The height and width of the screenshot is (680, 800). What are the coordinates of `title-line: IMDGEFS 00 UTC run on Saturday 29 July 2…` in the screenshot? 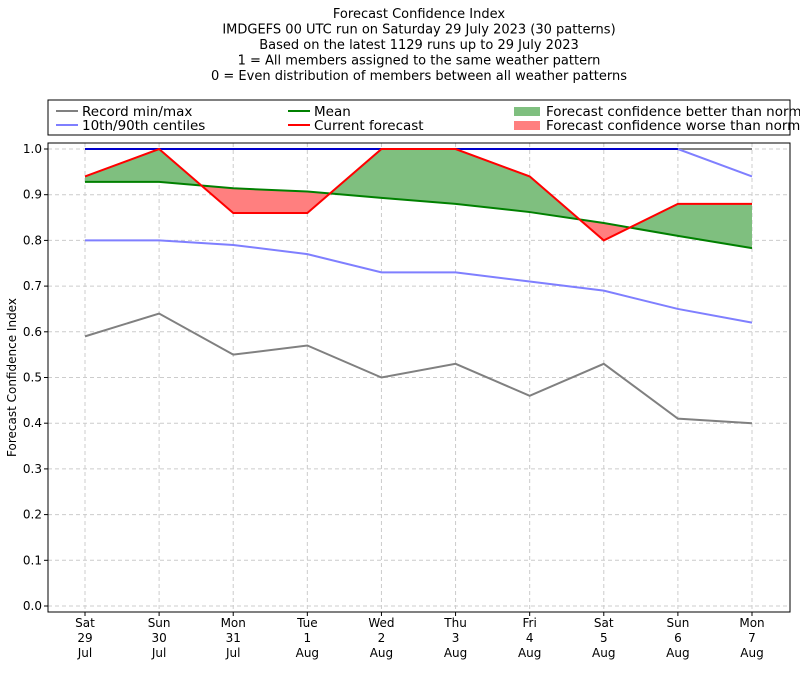 It's located at (418, 30).